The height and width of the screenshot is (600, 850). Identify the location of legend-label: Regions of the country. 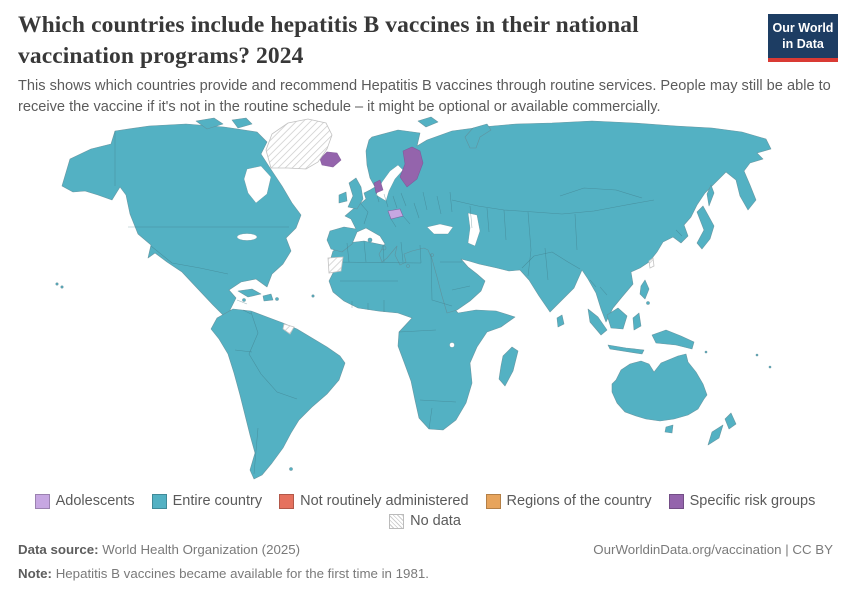
(579, 501).